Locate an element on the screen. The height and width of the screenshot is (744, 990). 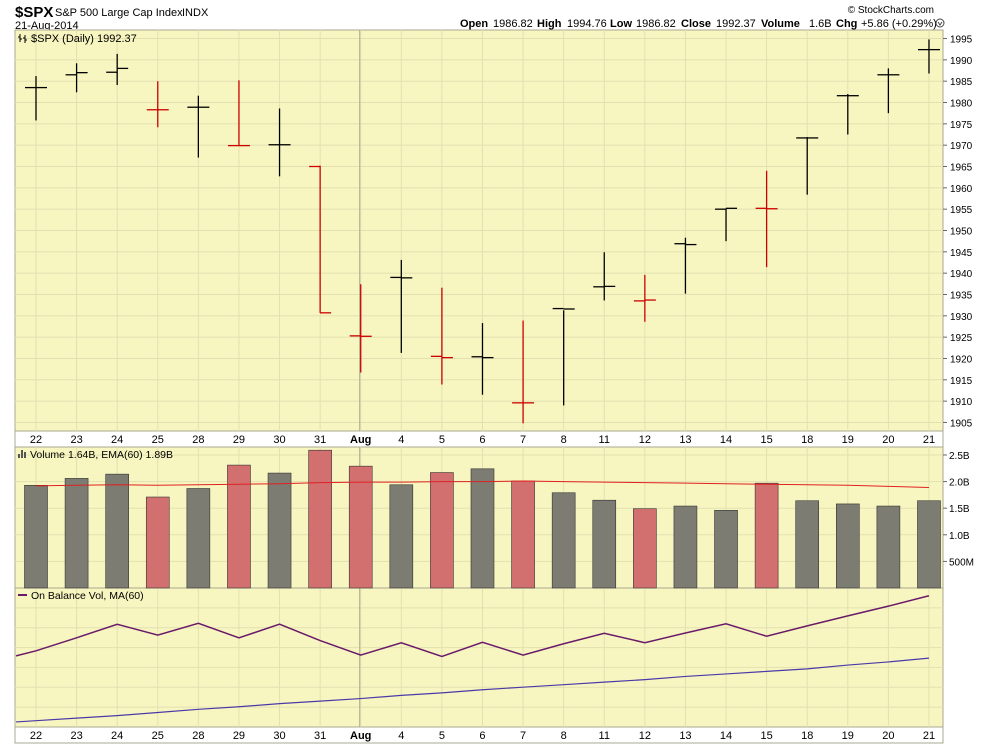
open-label: Open is located at coordinates (474, 24).